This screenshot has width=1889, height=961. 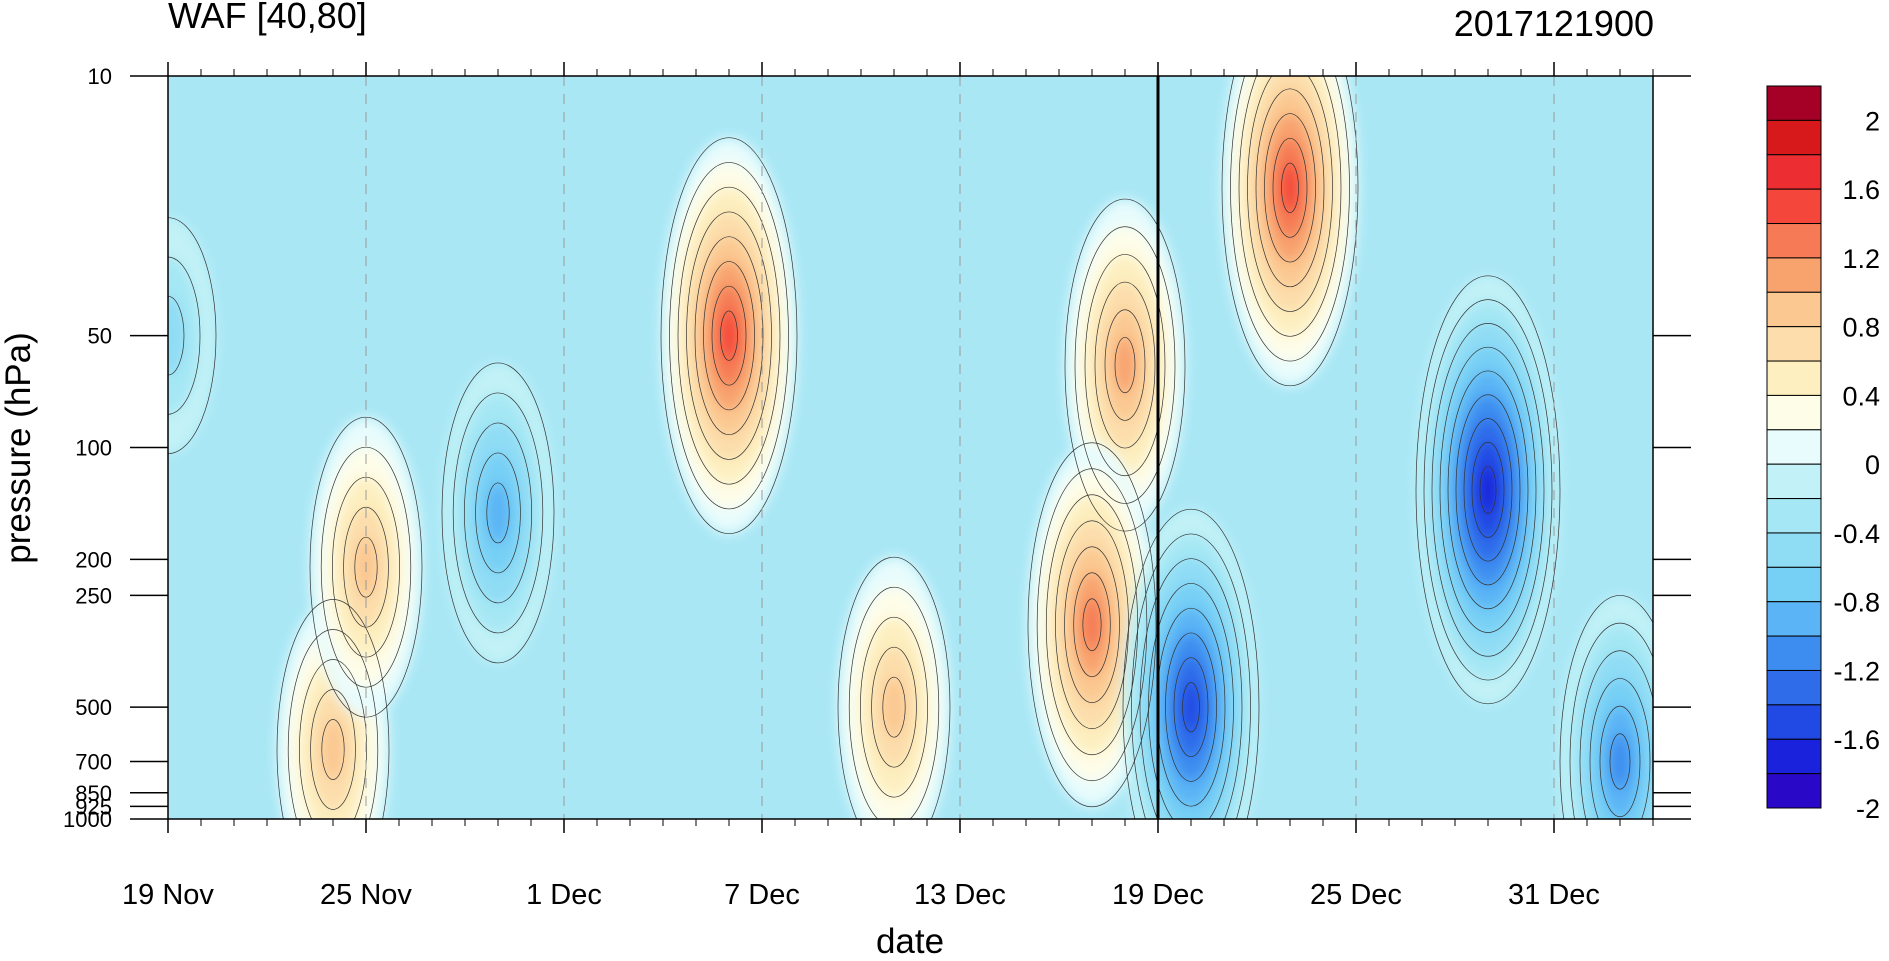 What do you see at coordinates (1158, 895) in the screenshot?
I see `x-tick-label-5: 19 Dec` at bounding box center [1158, 895].